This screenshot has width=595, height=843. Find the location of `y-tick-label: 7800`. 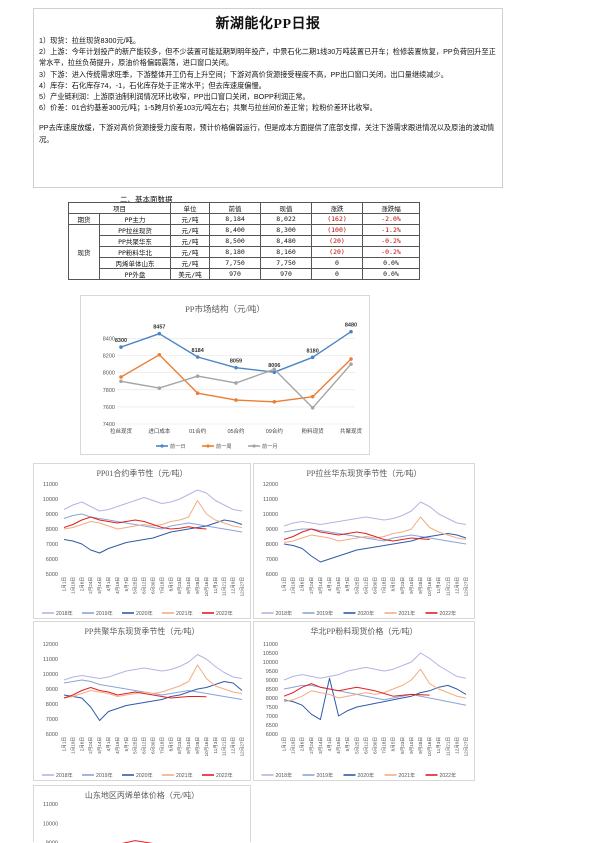

y-tick-label: 7800 is located at coordinates (109, 391).